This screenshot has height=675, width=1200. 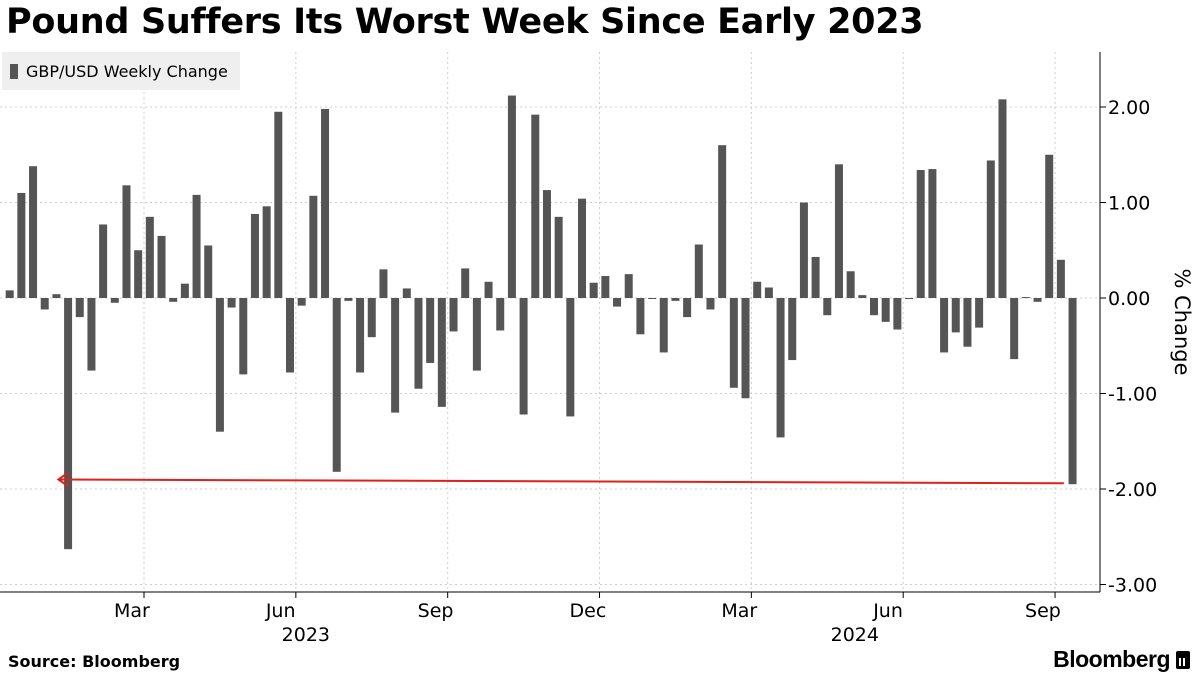 I want to click on legend: GBP/USD Weekly Change, so click(x=121, y=71).